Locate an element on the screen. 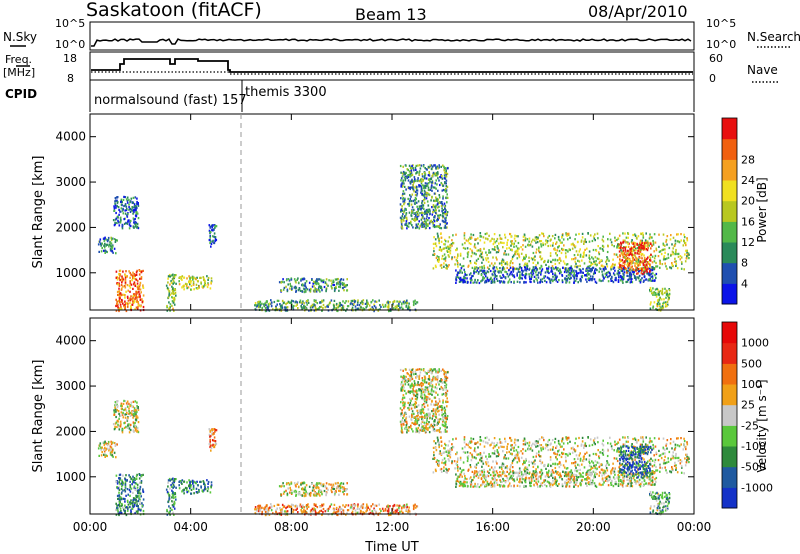 The height and width of the screenshot is (554, 800). power-colorbar-label: Power [dB] is located at coordinates (762, 209).